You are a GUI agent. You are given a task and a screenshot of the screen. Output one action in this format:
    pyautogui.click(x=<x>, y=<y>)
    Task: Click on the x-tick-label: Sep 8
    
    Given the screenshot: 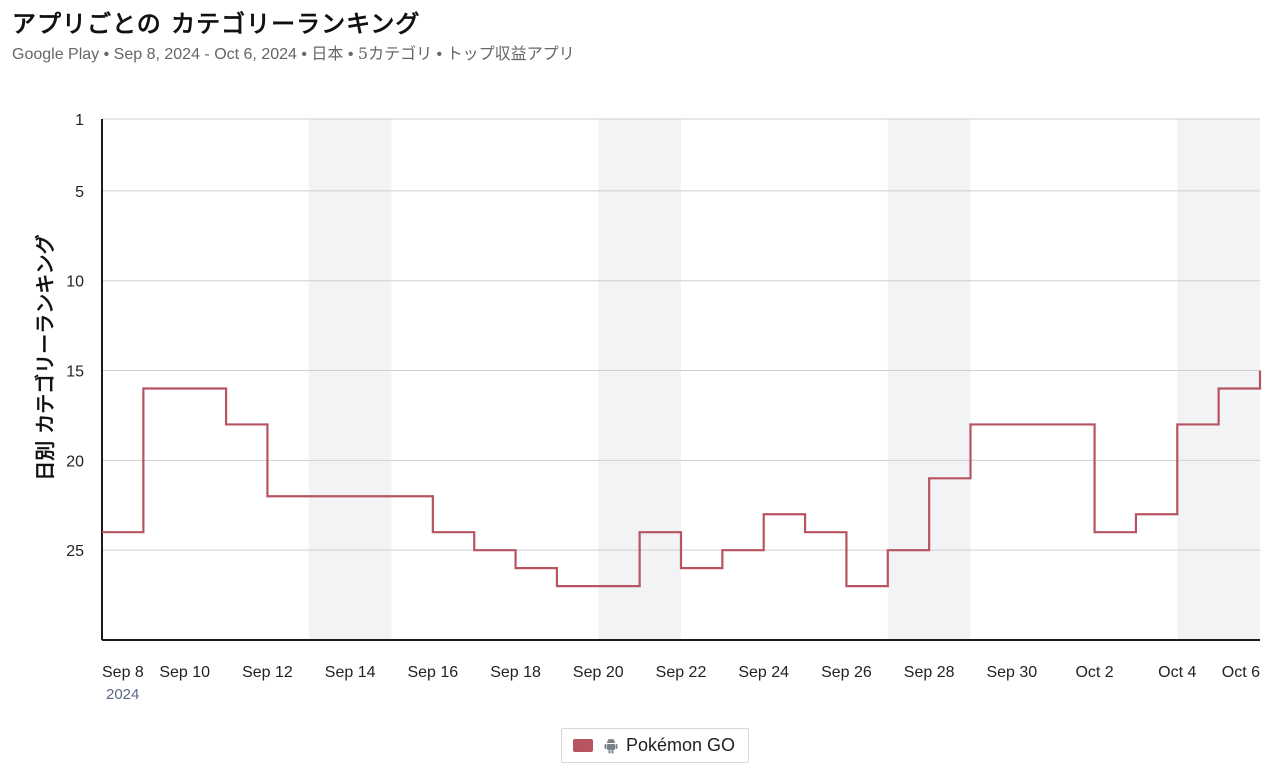 What is the action you would take?
    pyautogui.click(x=123, y=672)
    